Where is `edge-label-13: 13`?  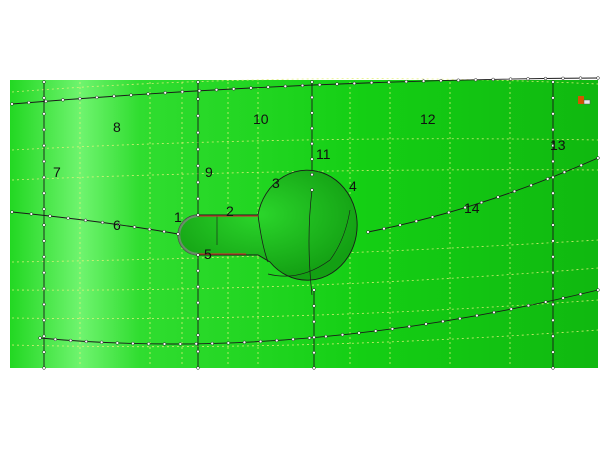 edge-label-13: 13 is located at coordinates (558, 145).